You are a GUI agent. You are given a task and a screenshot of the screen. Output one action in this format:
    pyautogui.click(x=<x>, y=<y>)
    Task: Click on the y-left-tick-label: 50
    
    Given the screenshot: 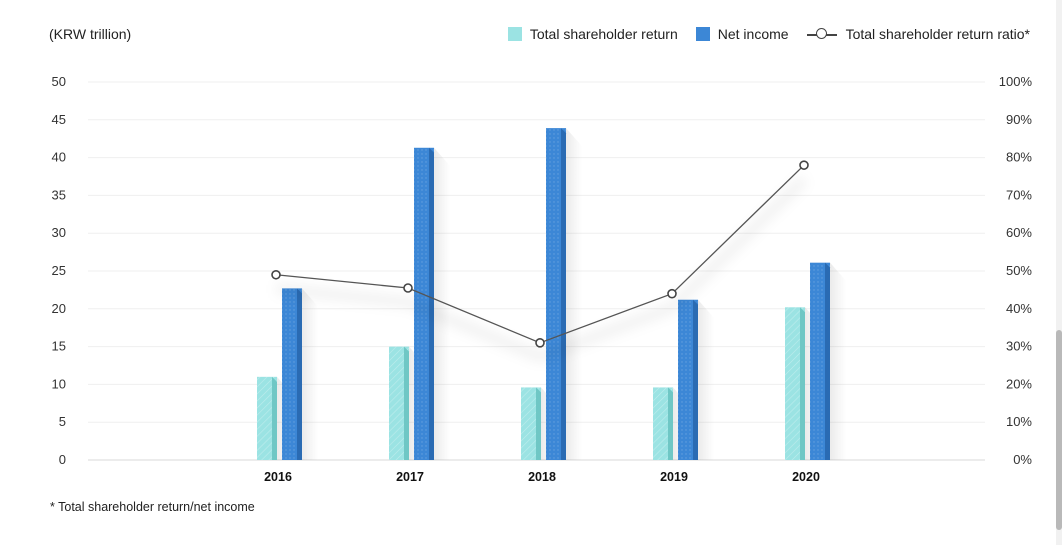 What is the action you would take?
    pyautogui.click(x=59, y=81)
    